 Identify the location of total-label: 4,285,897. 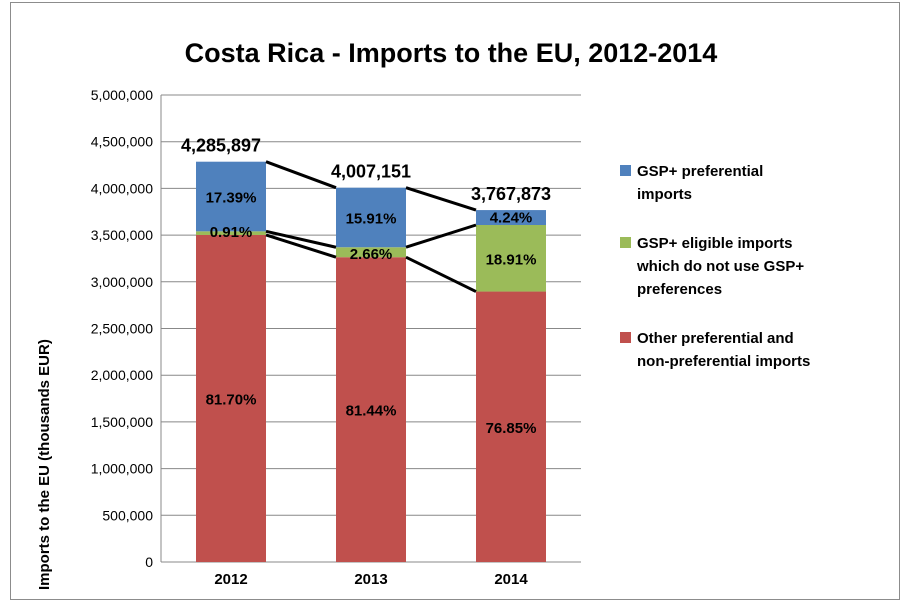
(221, 146).